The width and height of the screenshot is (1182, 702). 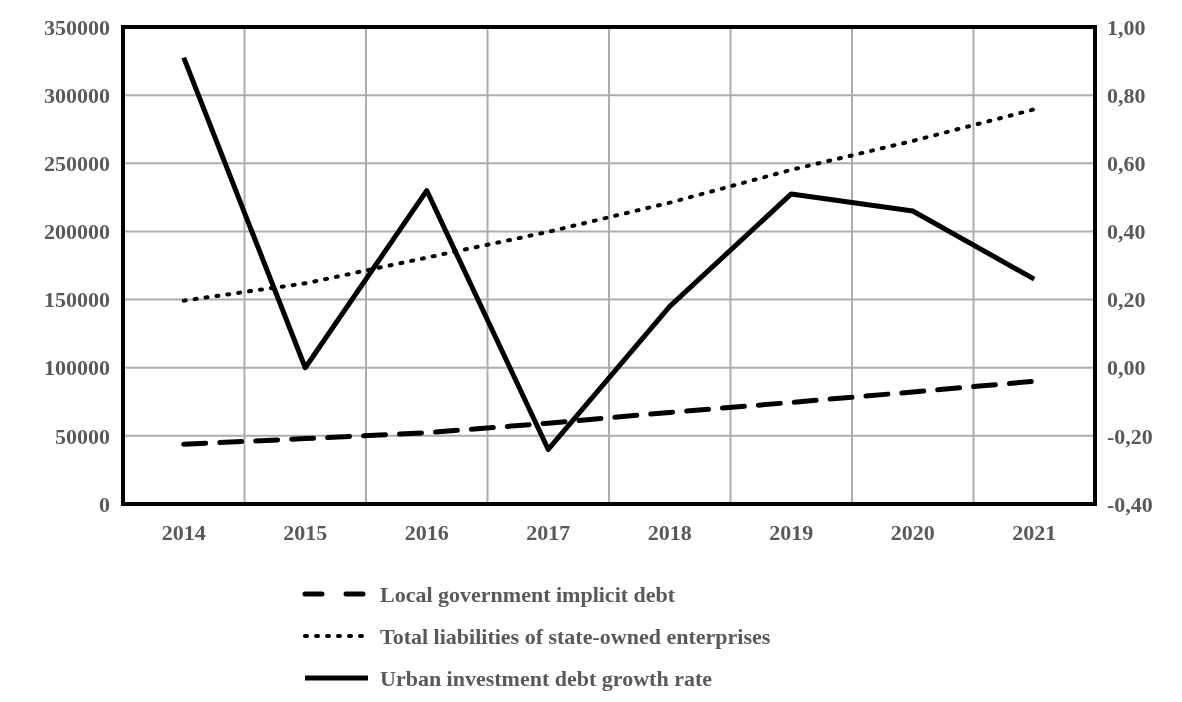 What do you see at coordinates (669, 532) in the screenshot?
I see `x-tick-label: 2018` at bounding box center [669, 532].